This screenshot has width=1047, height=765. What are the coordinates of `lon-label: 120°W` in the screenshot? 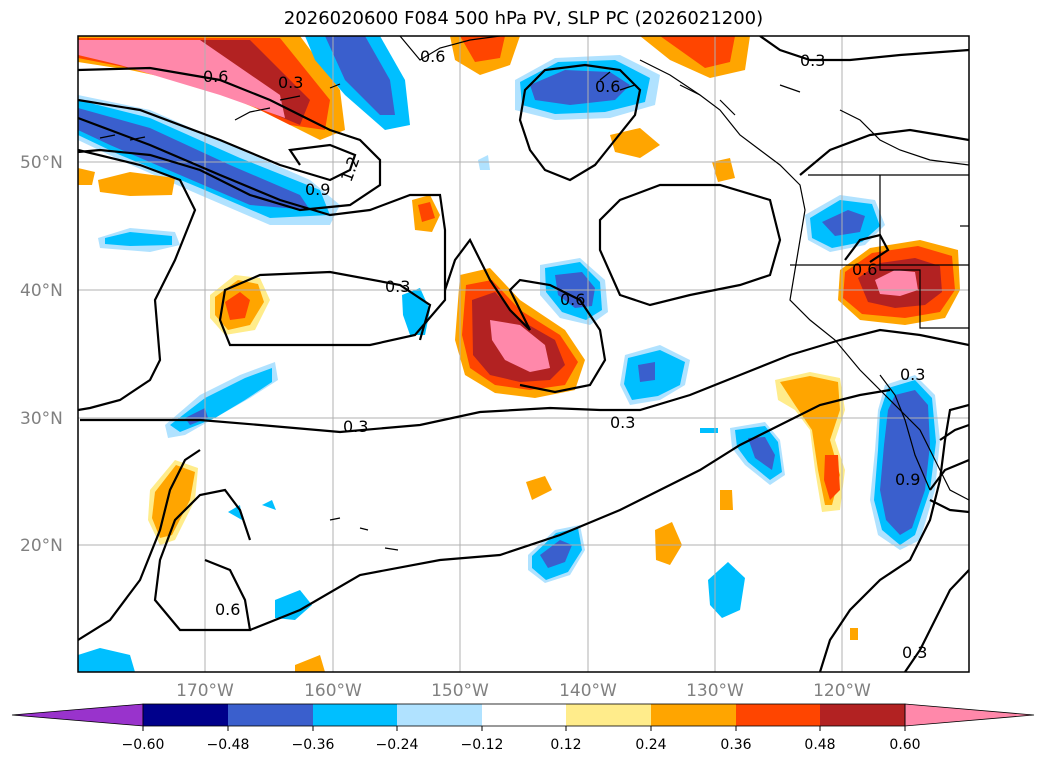 It's located at (842, 691).